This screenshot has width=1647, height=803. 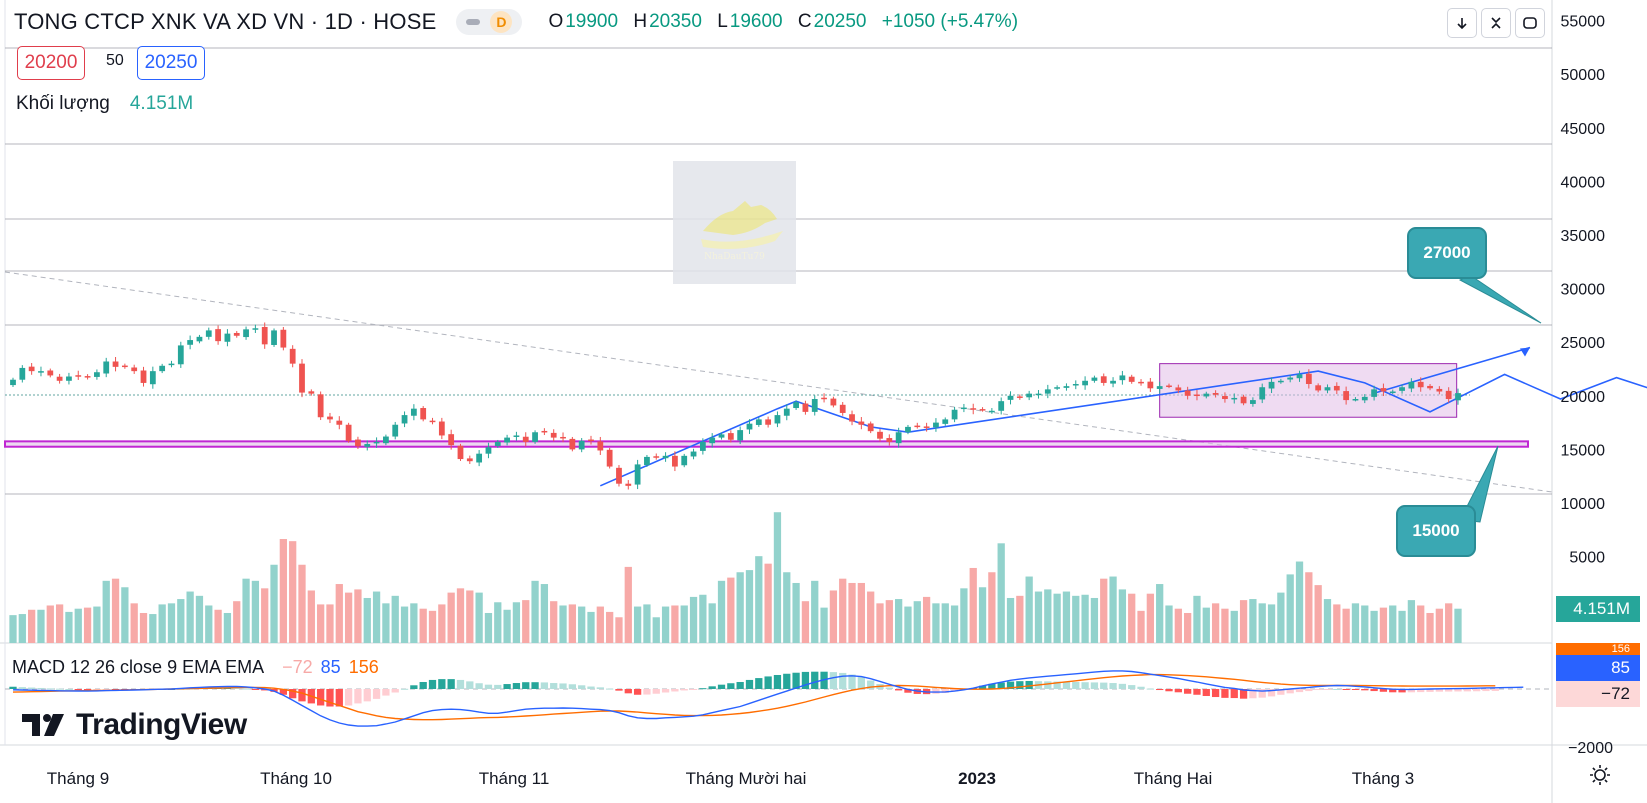 What do you see at coordinates (1462, 23) in the screenshot?
I see `arrow-down-icon` at bounding box center [1462, 23].